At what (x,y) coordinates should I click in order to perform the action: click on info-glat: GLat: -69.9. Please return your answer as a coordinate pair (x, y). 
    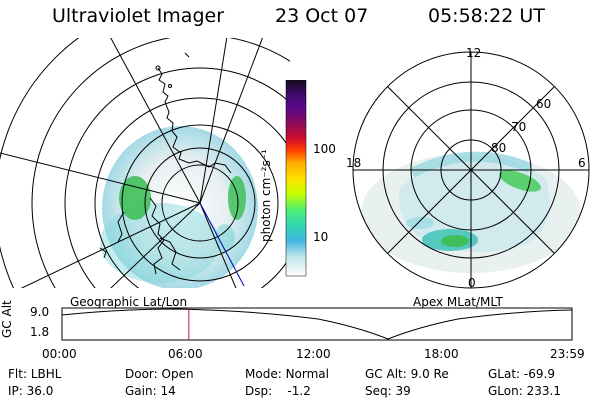
    Looking at the image, I should click on (521, 374).